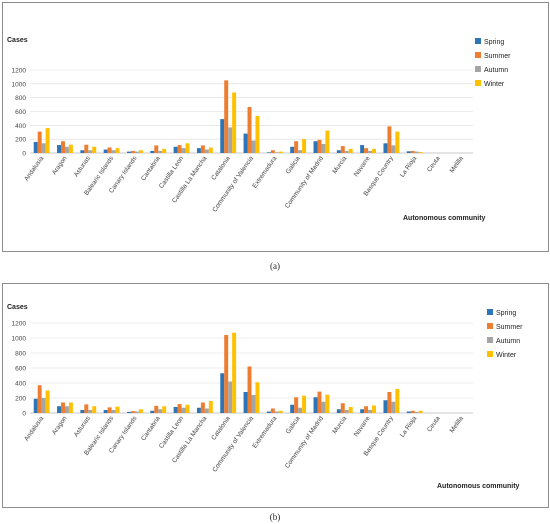  Describe the element at coordinates (496, 70) in the screenshot. I see `legend-label-autumn: Autumn` at that location.